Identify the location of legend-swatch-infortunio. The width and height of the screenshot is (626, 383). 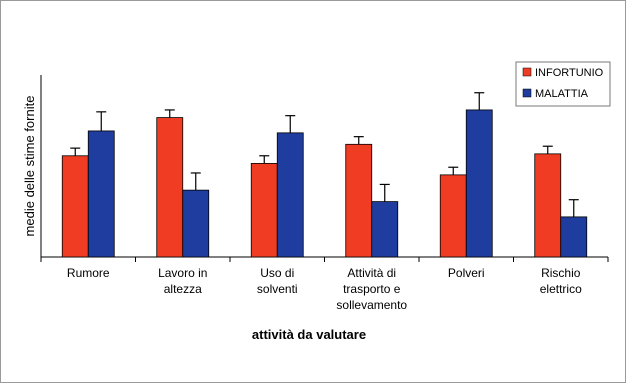
(527, 72).